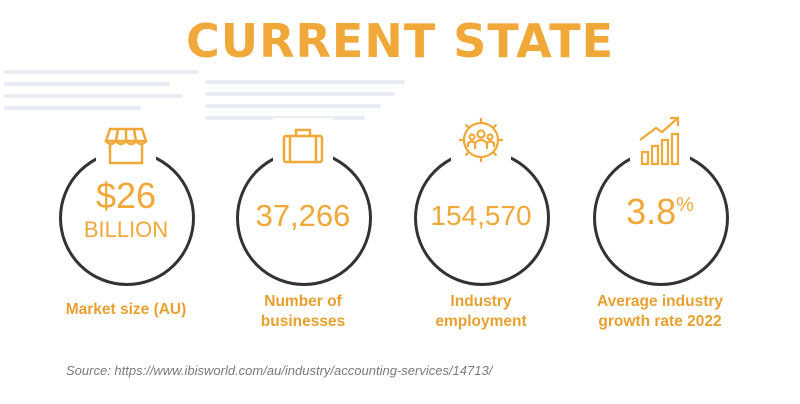 The height and width of the screenshot is (404, 800). Describe the element at coordinates (481, 140) in the screenshot. I see `people-gear-icon` at that location.